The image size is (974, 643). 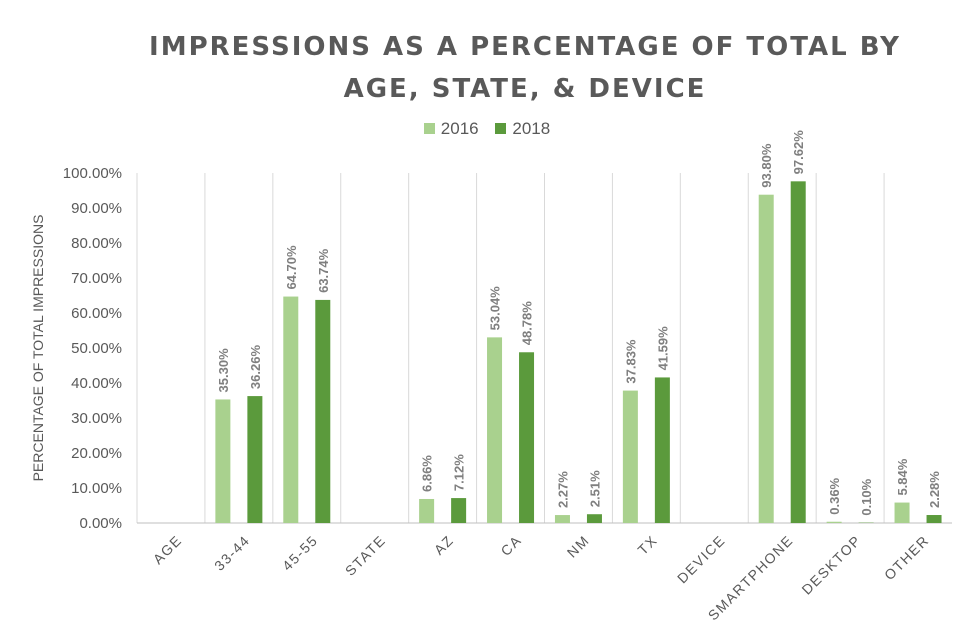 I want to click on bar-2016-tx, so click(x=630, y=456).